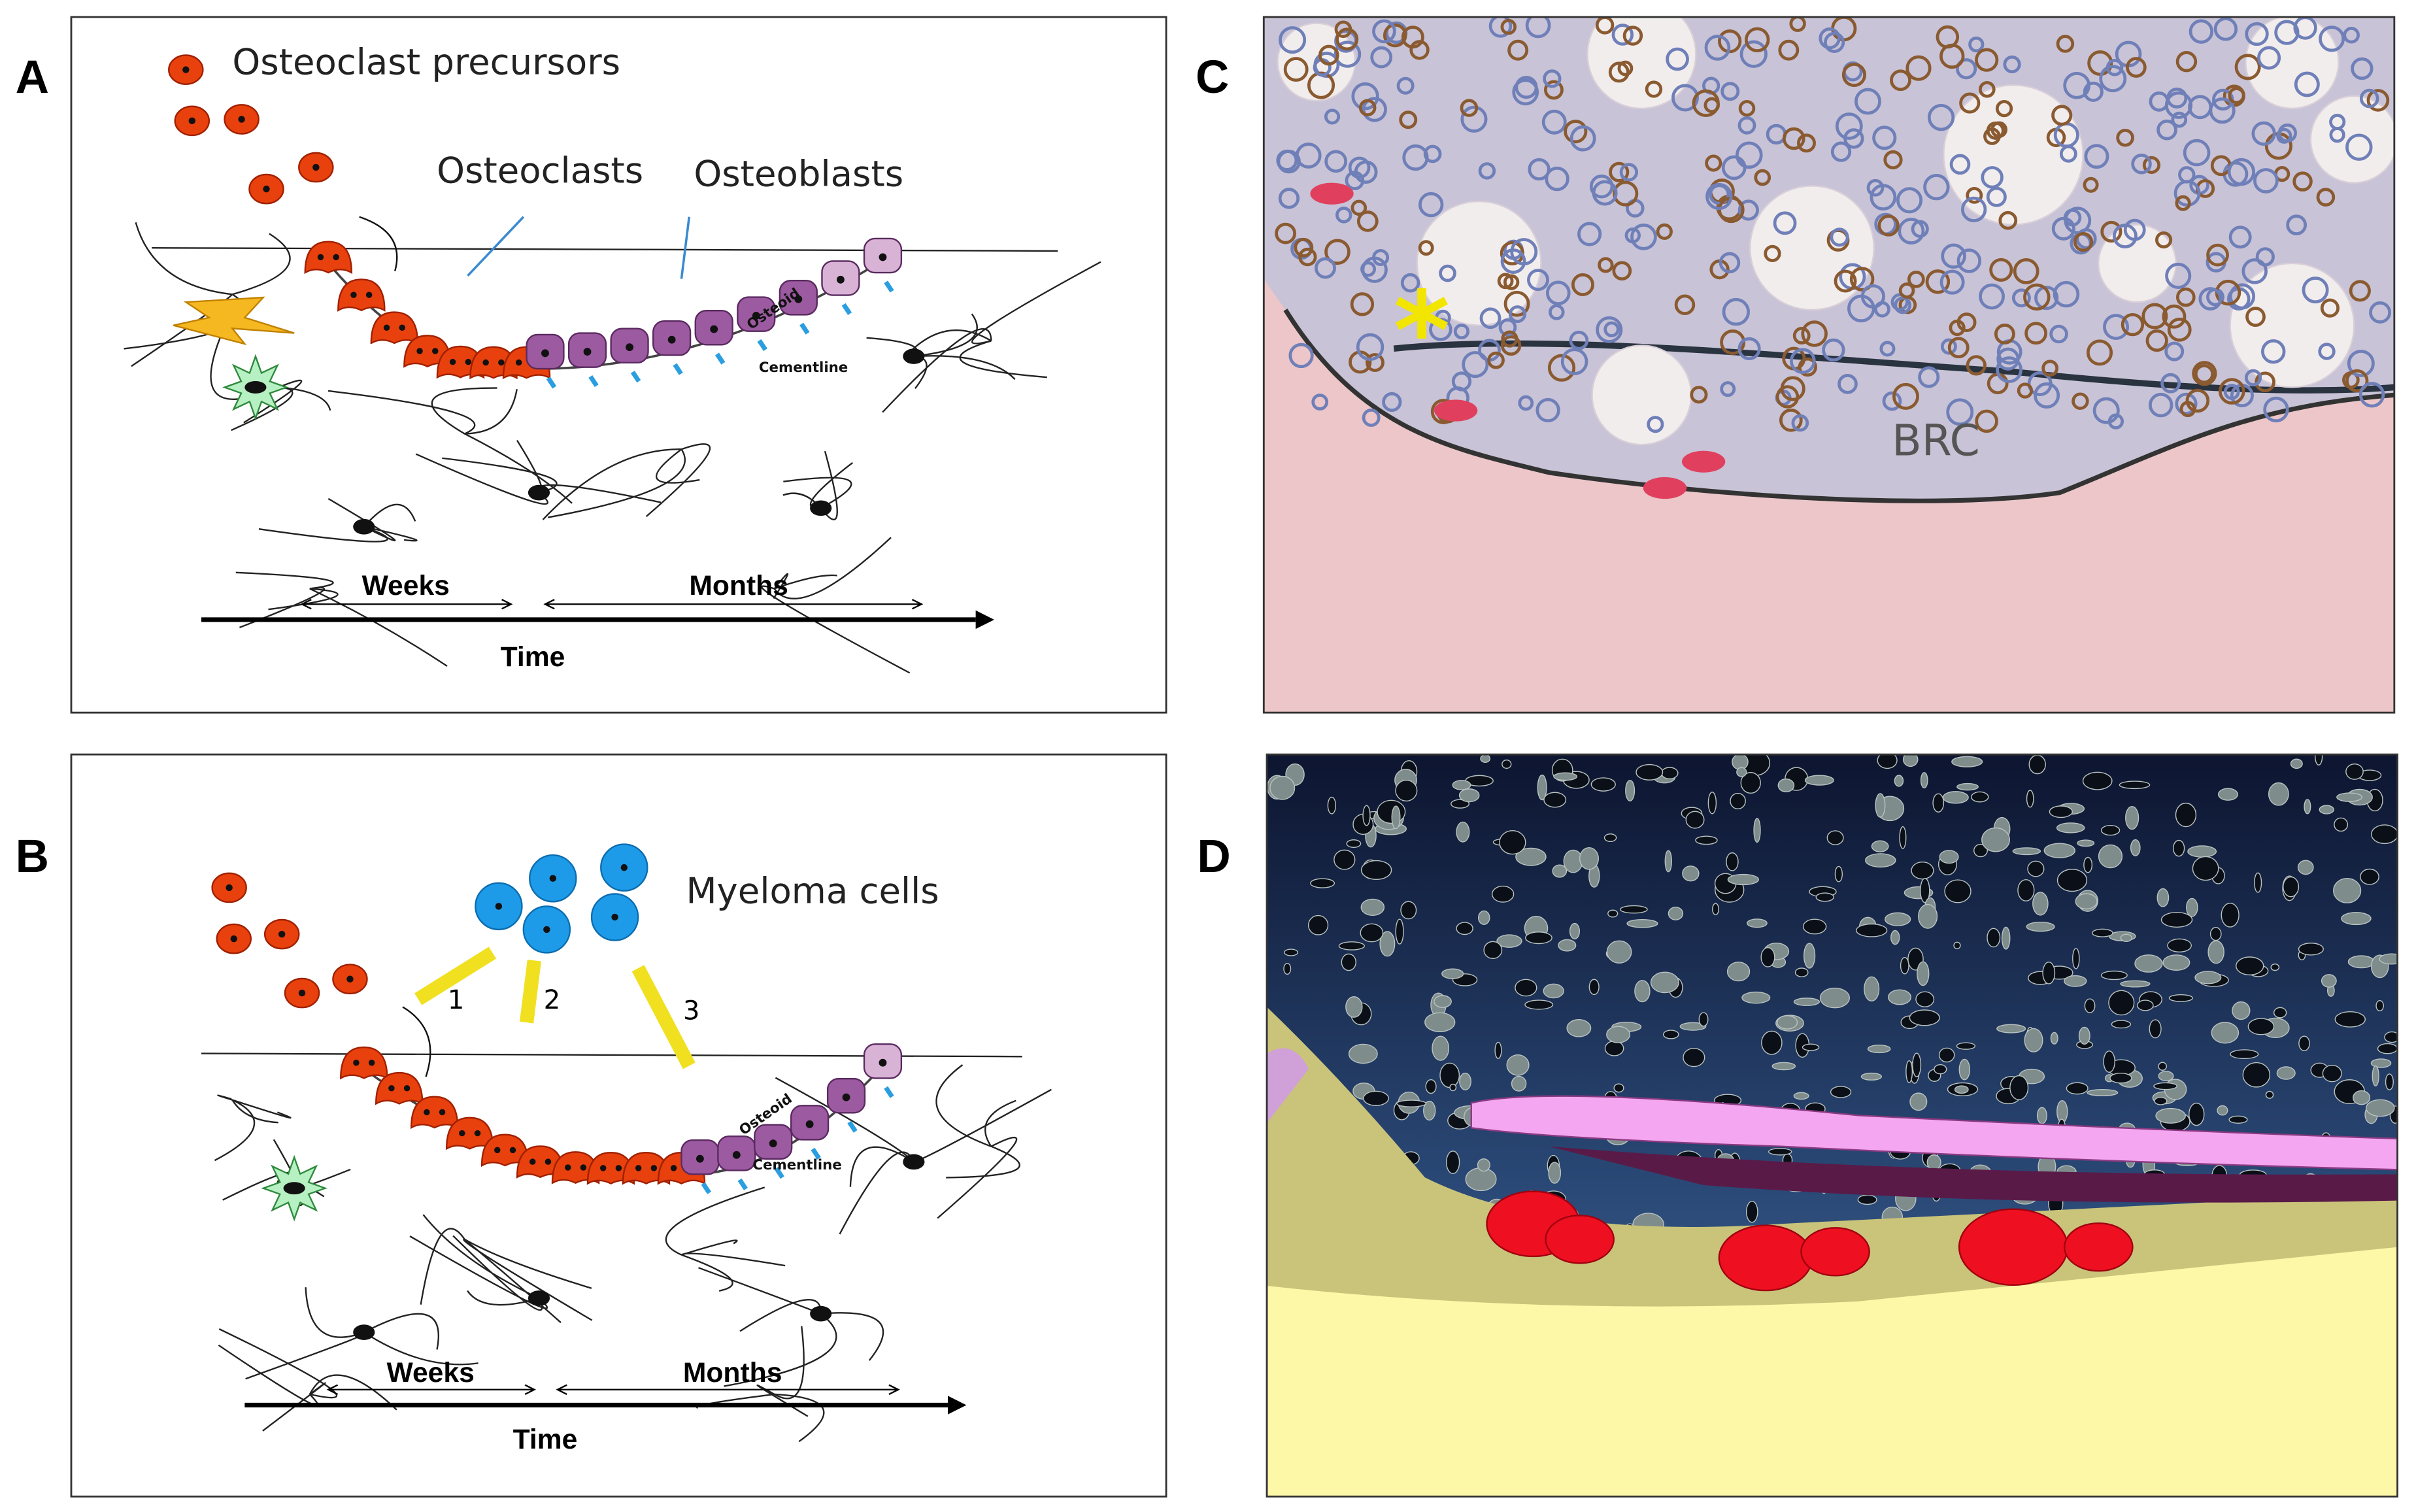  Describe the element at coordinates (406, 604) in the screenshot. I see `span-head` at that location.